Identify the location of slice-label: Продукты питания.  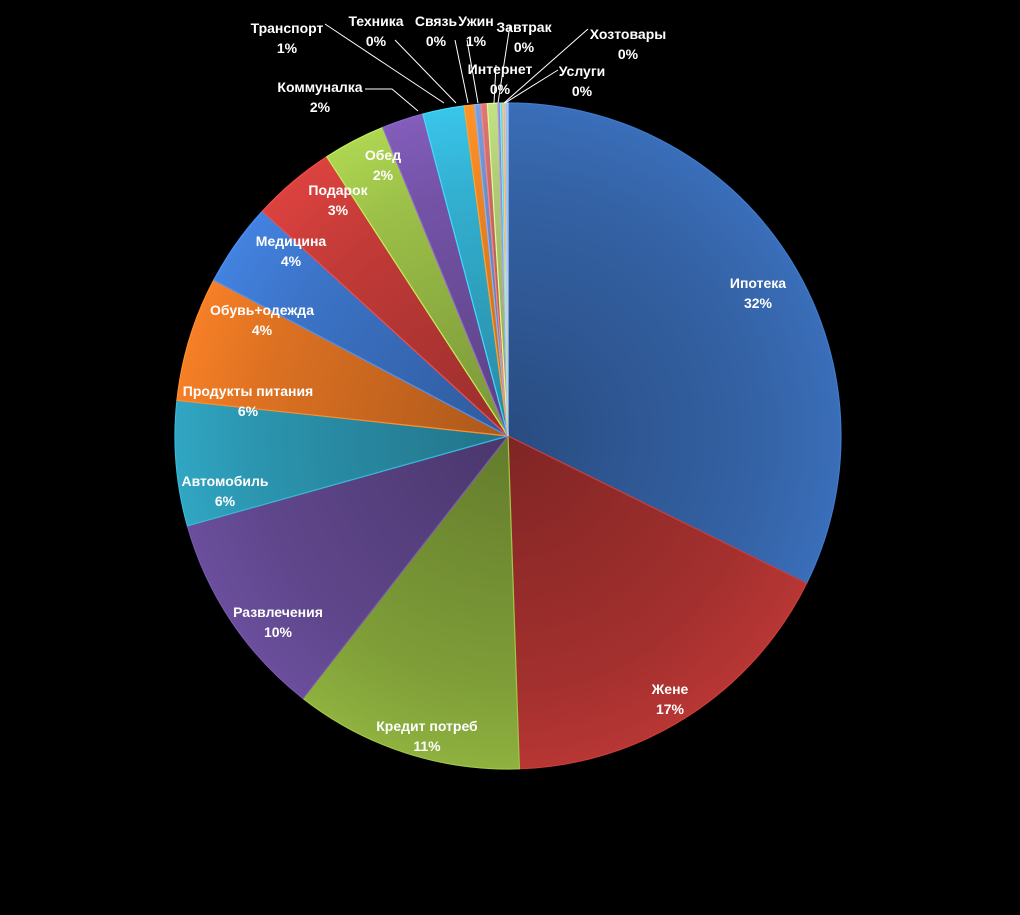
(248, 391).